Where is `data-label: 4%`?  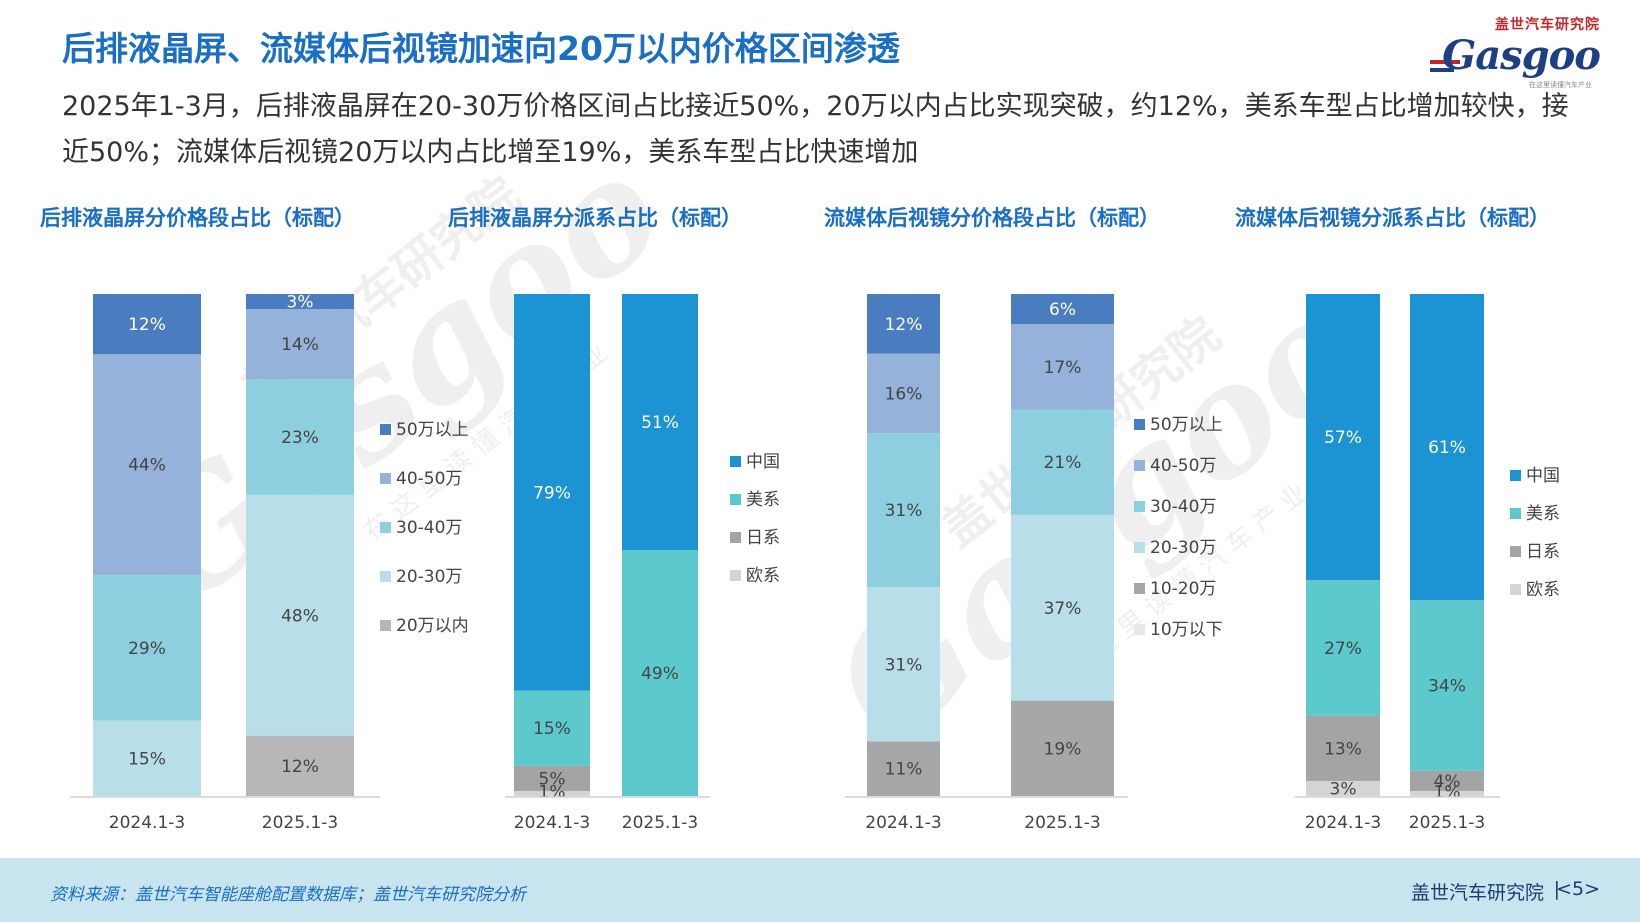
data-label: 4% is located at coordinates (1447, 782).